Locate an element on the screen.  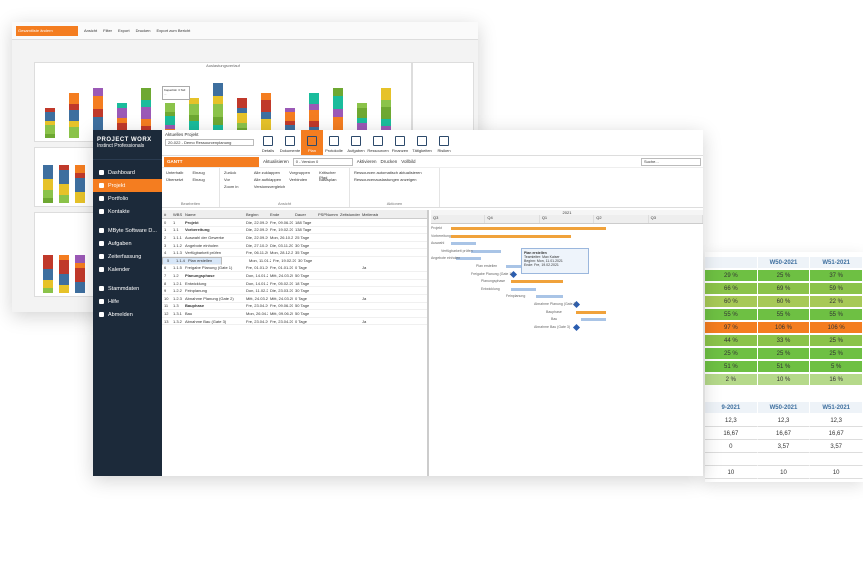
tab-gantt: GANTT is located at coordinates (211, 161).